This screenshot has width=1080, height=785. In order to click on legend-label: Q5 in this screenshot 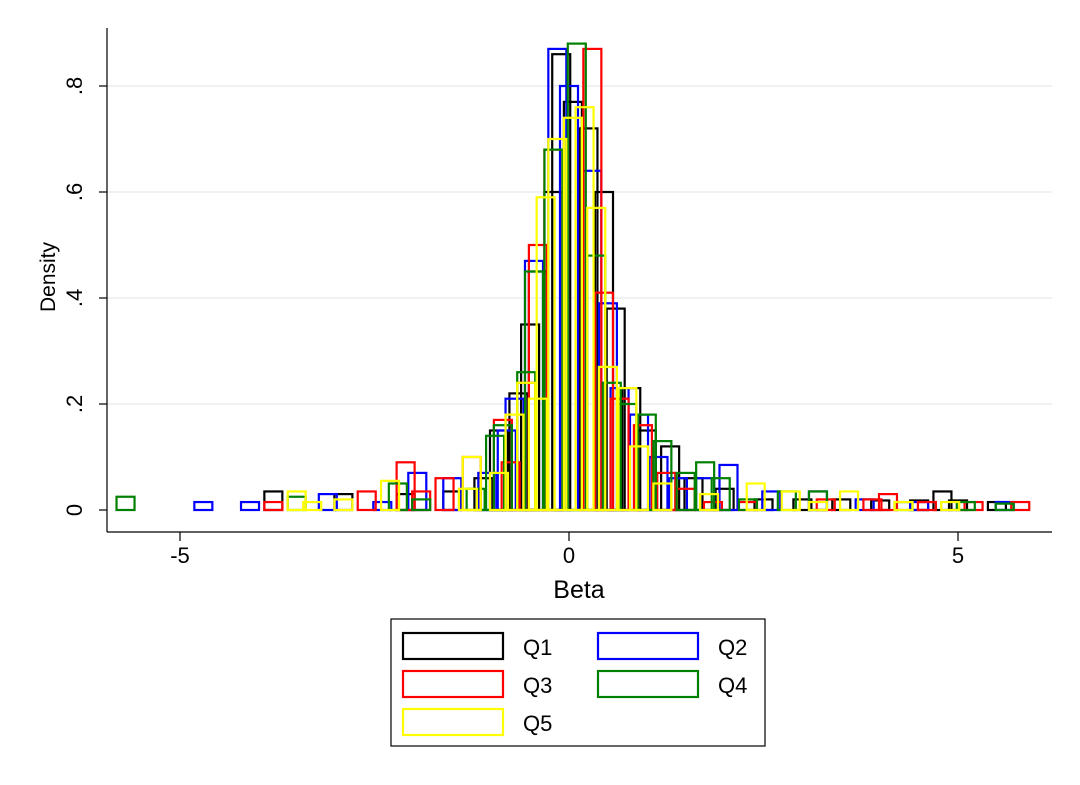, I will do `click(537, 723)`.